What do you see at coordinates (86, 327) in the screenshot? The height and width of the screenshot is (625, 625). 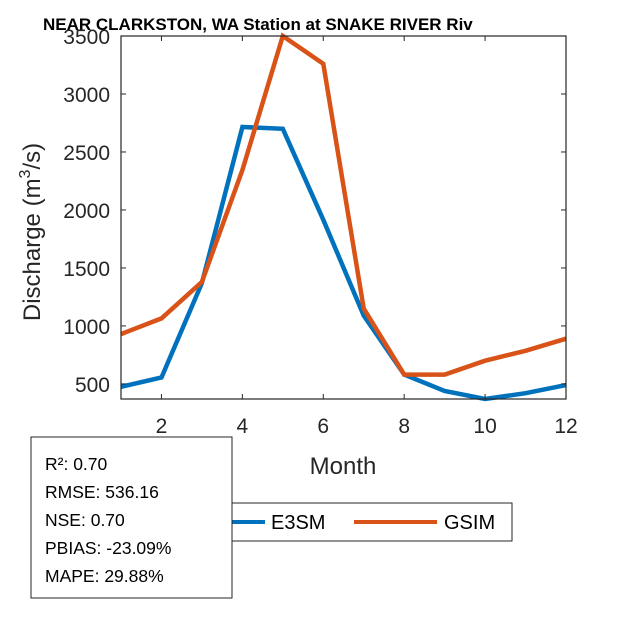 I see `y-tick-label: 1000` at bounding box center [86, 327].